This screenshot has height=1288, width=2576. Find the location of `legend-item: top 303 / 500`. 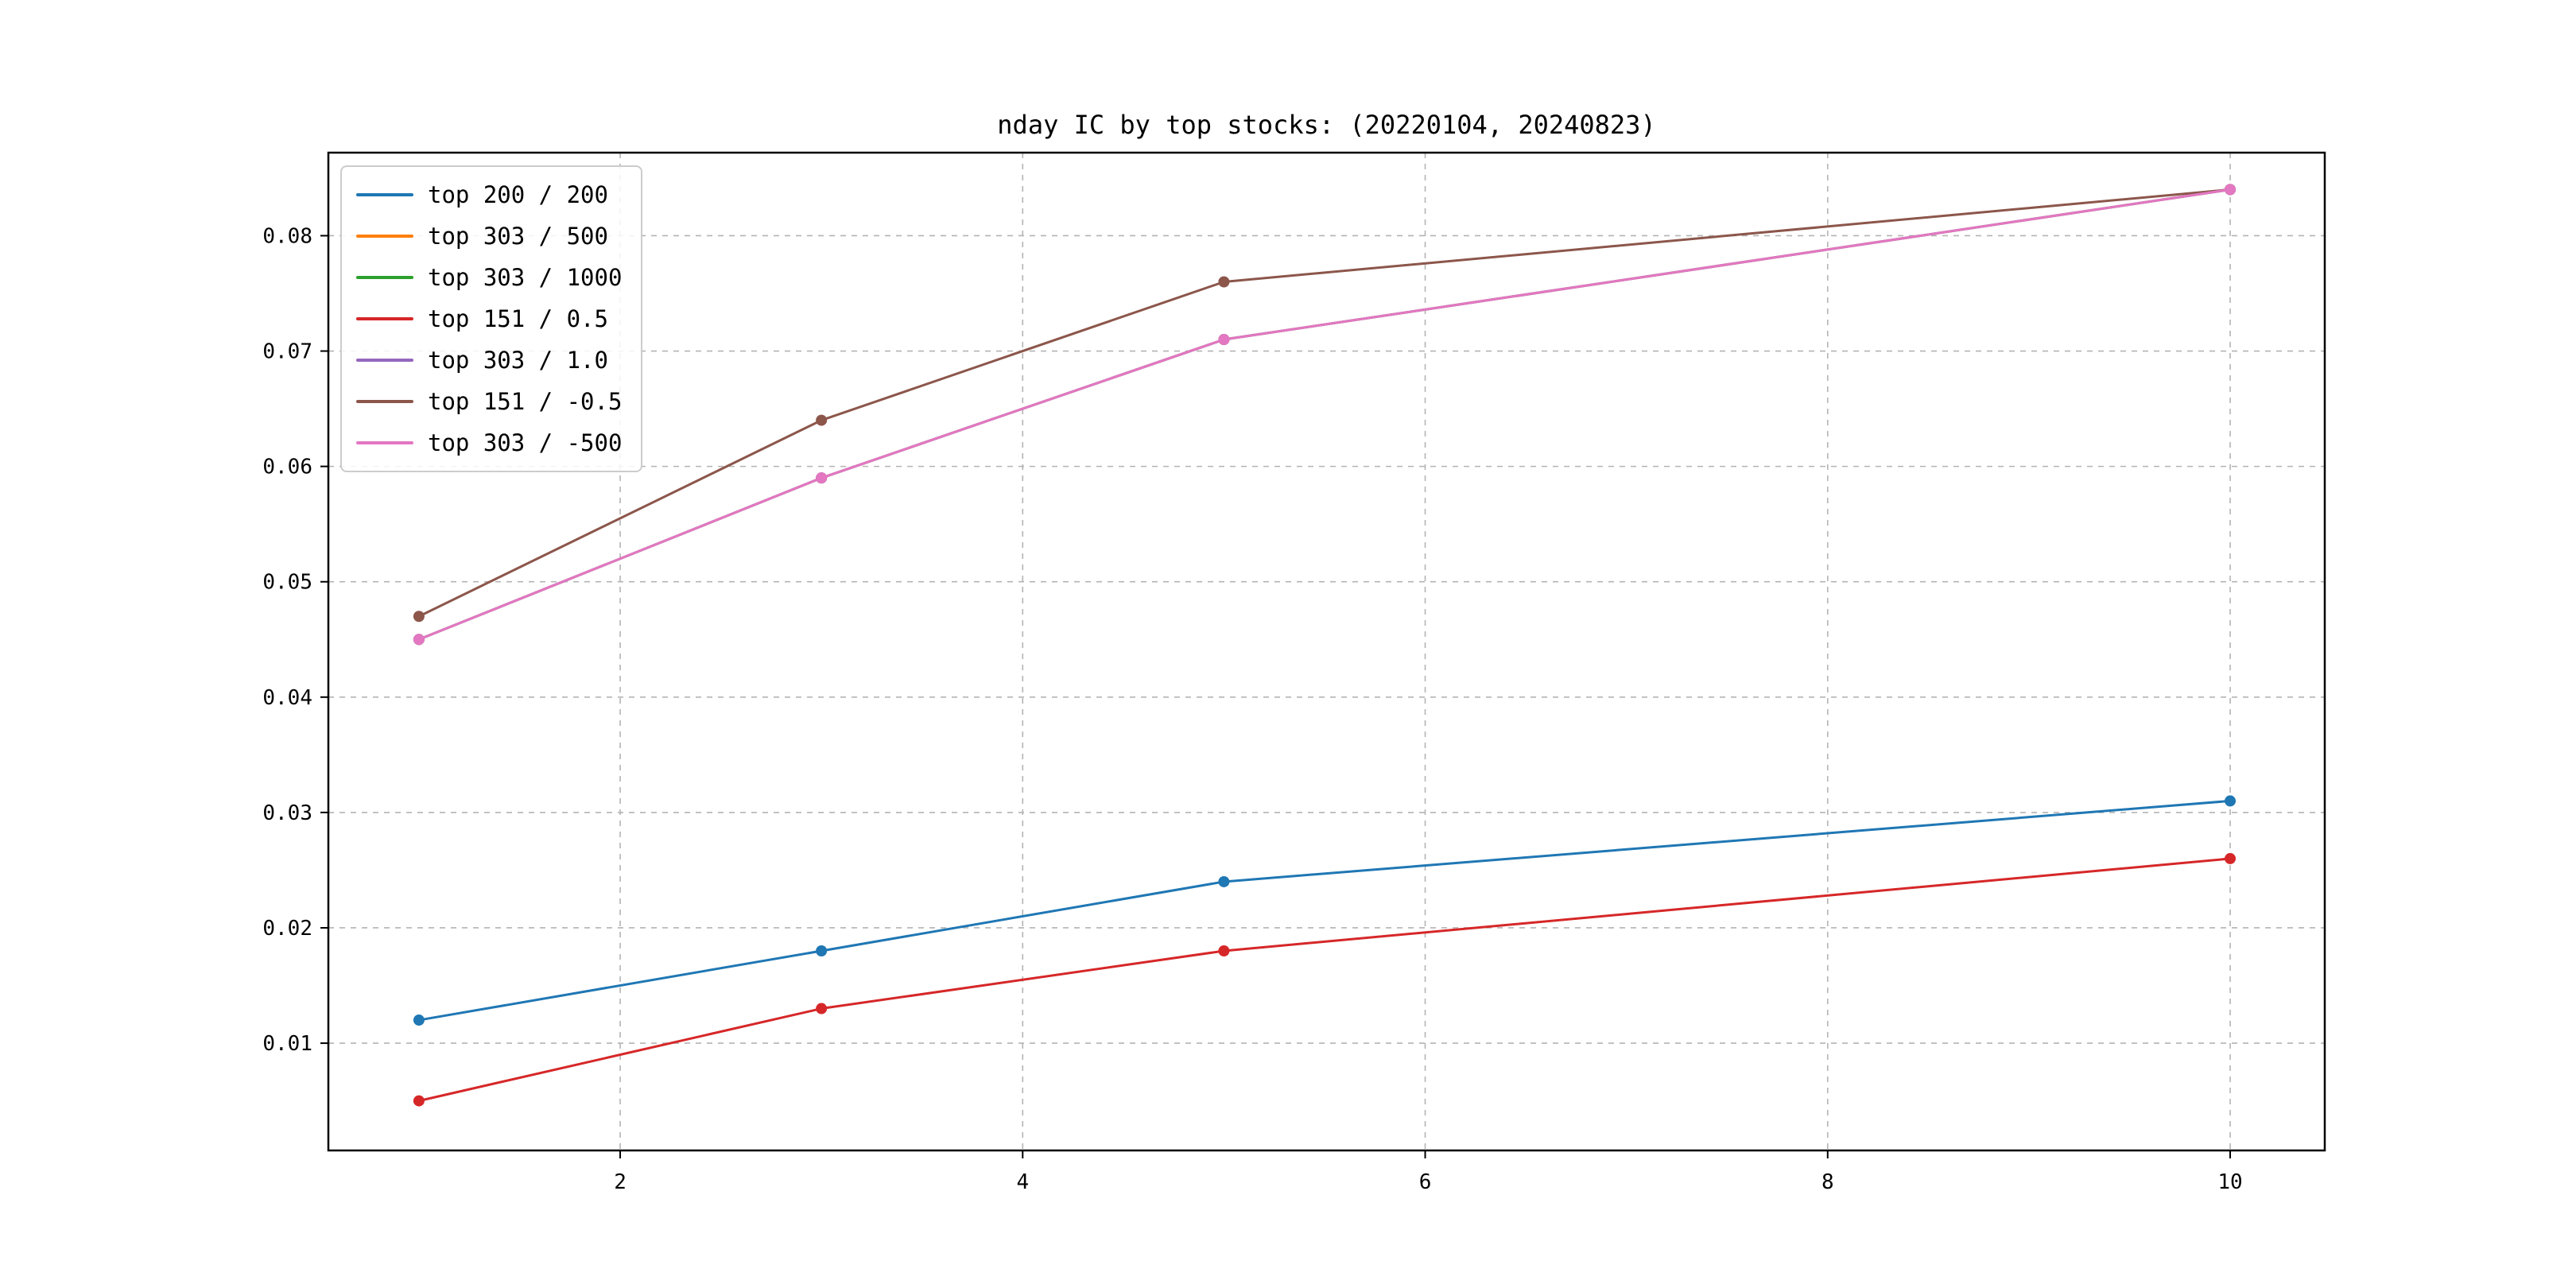

legend-item: top 303 / 500 is located at coordinates (489, 236).